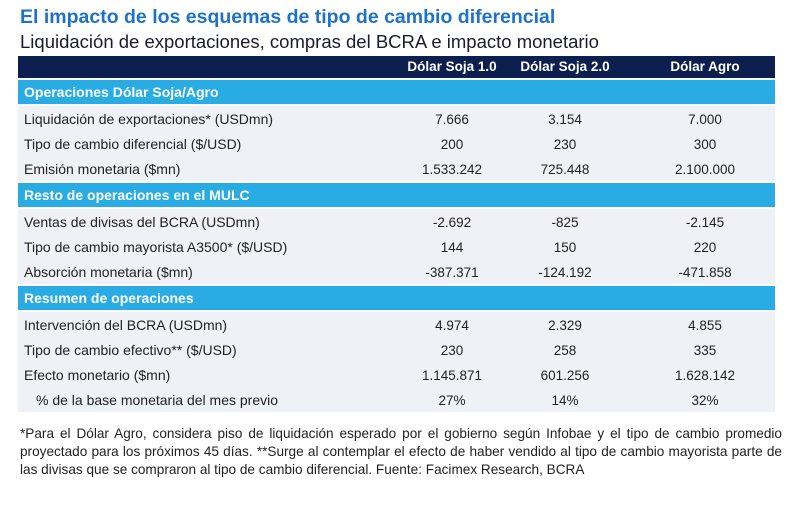 The width and height of the screenshot is (800, 511). Describe the element at coordinates (108, 272) in the screenshot. I see `row-label: Absorción monetaria ($mn)` at that location.